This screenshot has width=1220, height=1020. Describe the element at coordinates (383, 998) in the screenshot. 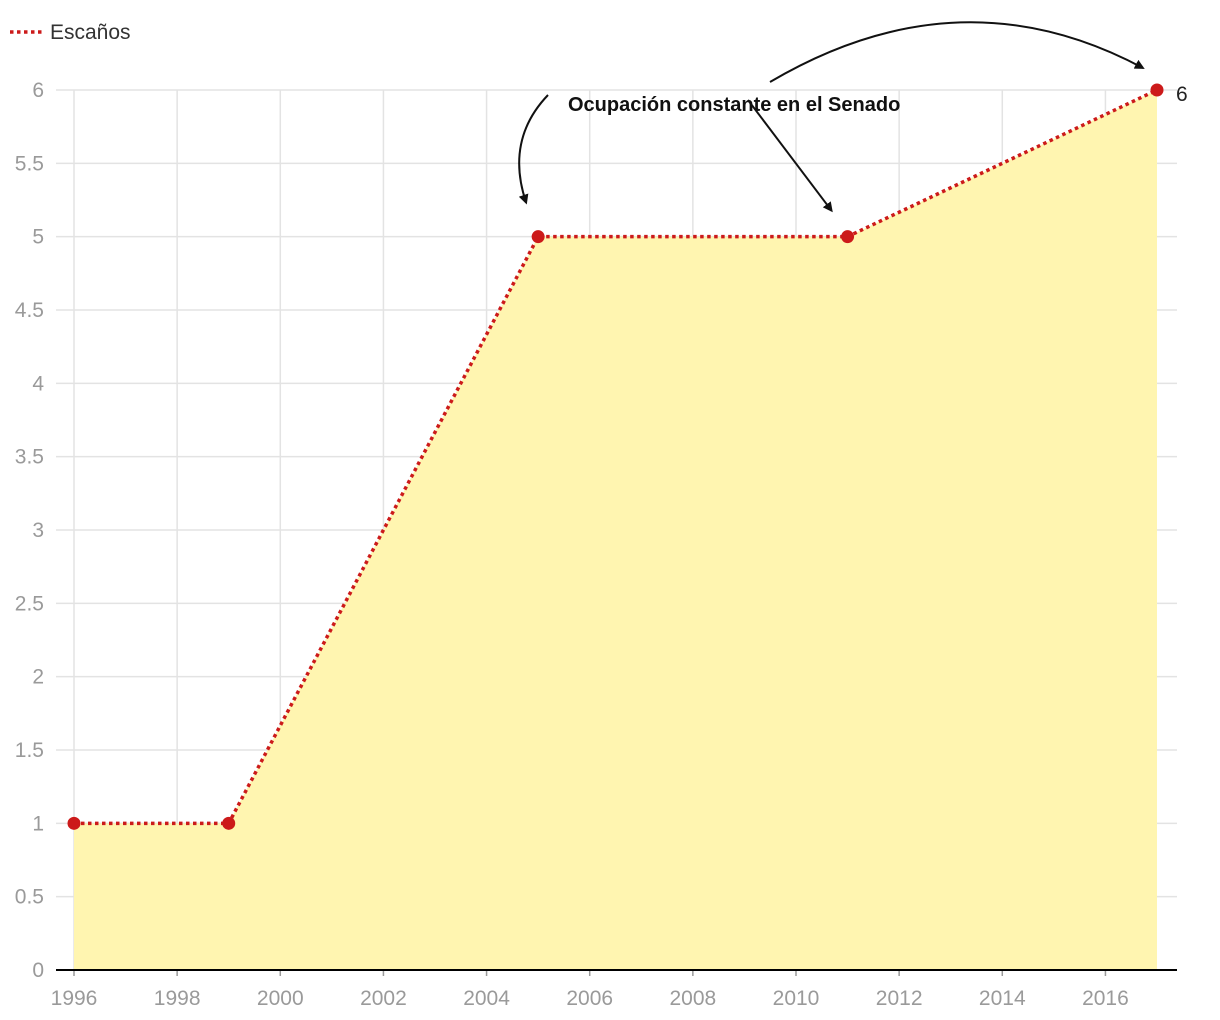

I see `x-tick-label: 2002` at that location.